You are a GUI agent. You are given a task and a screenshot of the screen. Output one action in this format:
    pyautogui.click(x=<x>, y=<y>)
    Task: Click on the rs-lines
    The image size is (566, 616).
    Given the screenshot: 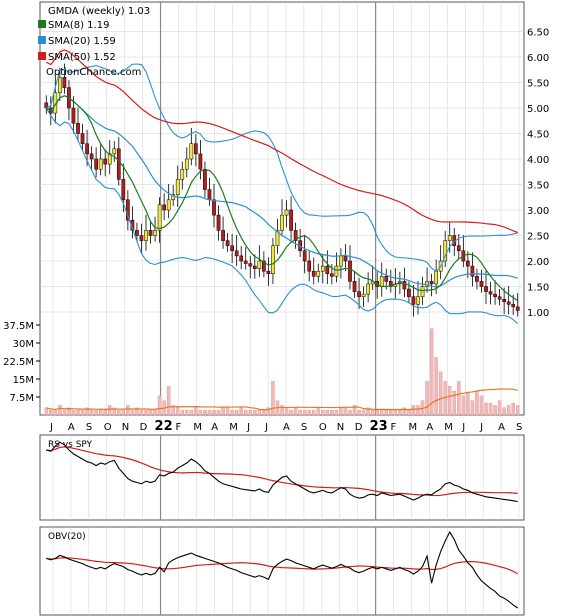 What is the action you would take?
    pyautogui.click(x=282, y=472)
    